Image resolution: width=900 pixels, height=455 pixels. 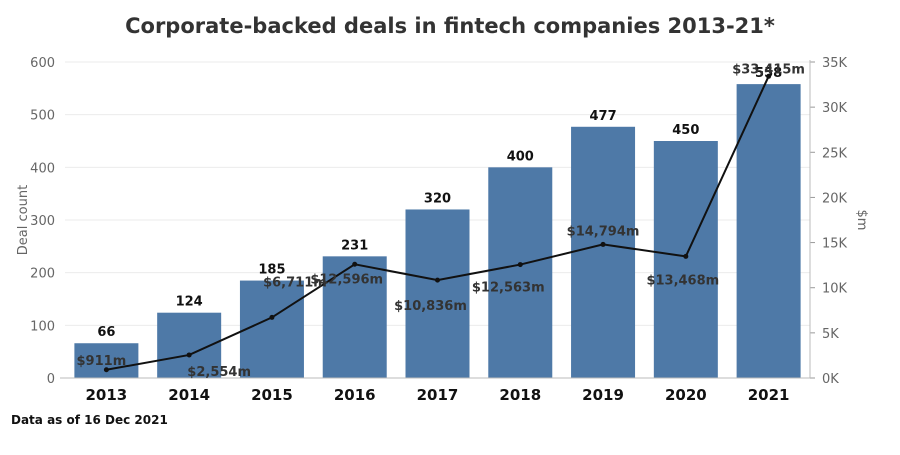 What do you see at coordinates (271, 270) in the screenshot?
I see `bar-value-label: 185` at bounding box center [271, 270].